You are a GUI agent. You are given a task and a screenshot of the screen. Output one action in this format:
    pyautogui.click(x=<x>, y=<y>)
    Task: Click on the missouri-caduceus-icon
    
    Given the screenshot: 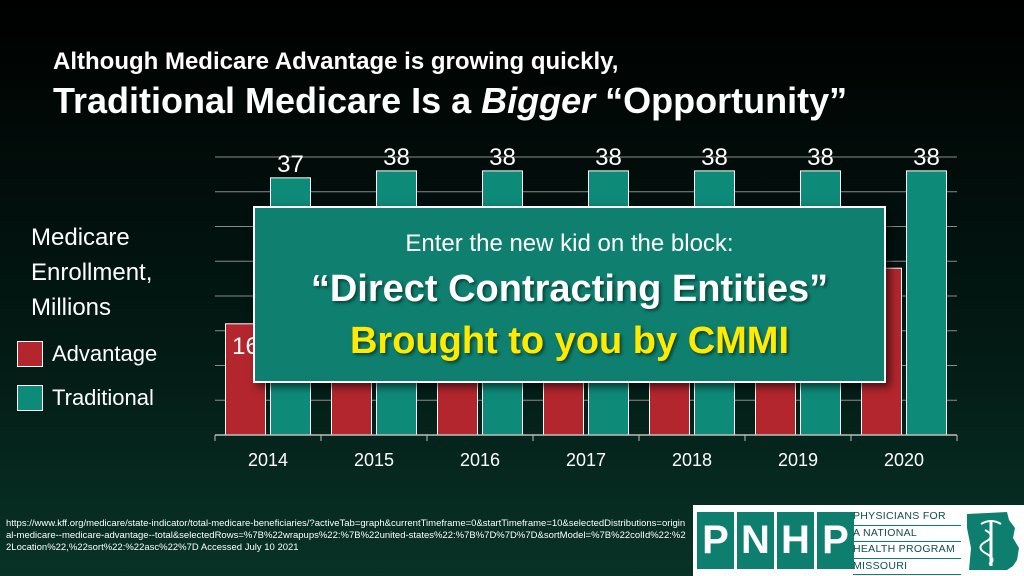 What is the action you would take?
    pyautogui.click(x=993, y=541)
    